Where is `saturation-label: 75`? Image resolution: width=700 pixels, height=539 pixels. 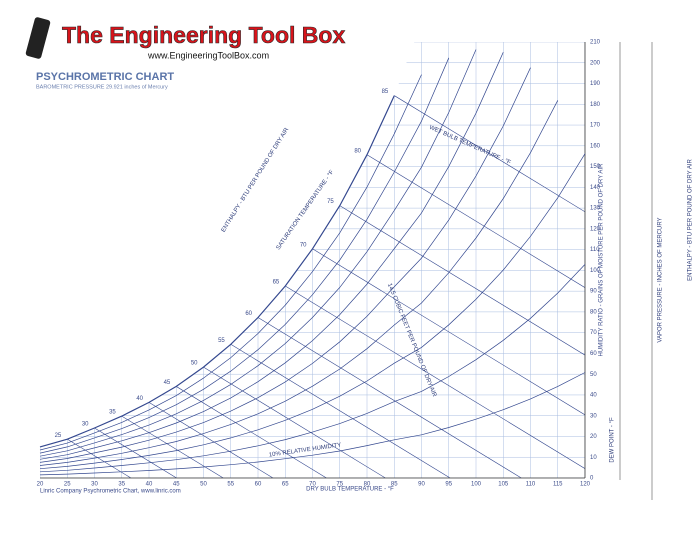
saturation-label: 75 is located at coordinates (330, 202).